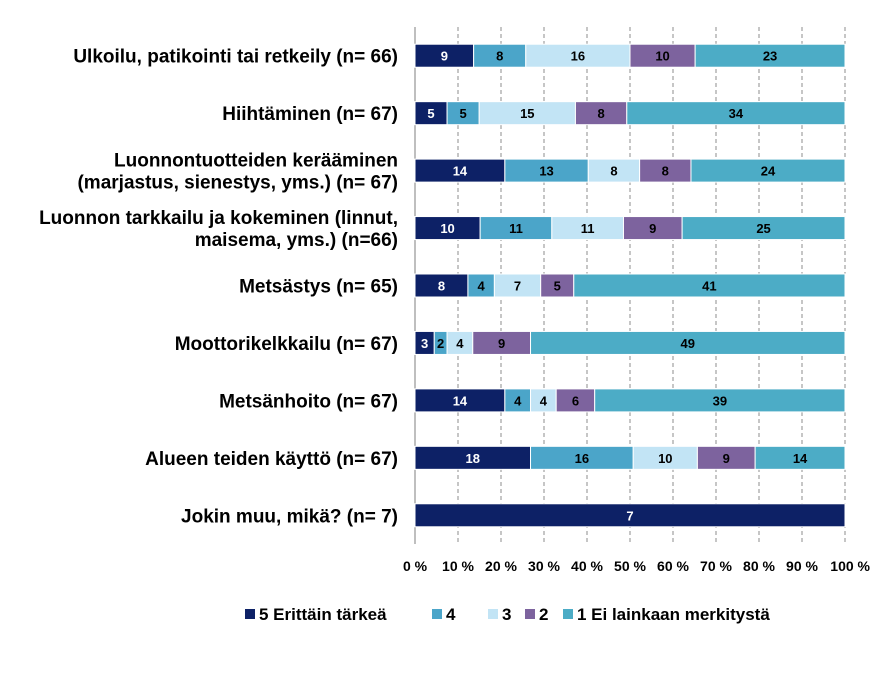 Image resolution: width=881 pixels, height=678 pixels. Describe the element at coordinates (673, 614) in the screenshot. I see `legend-label: 1 Ei lainkaan merkitystä` at that location.